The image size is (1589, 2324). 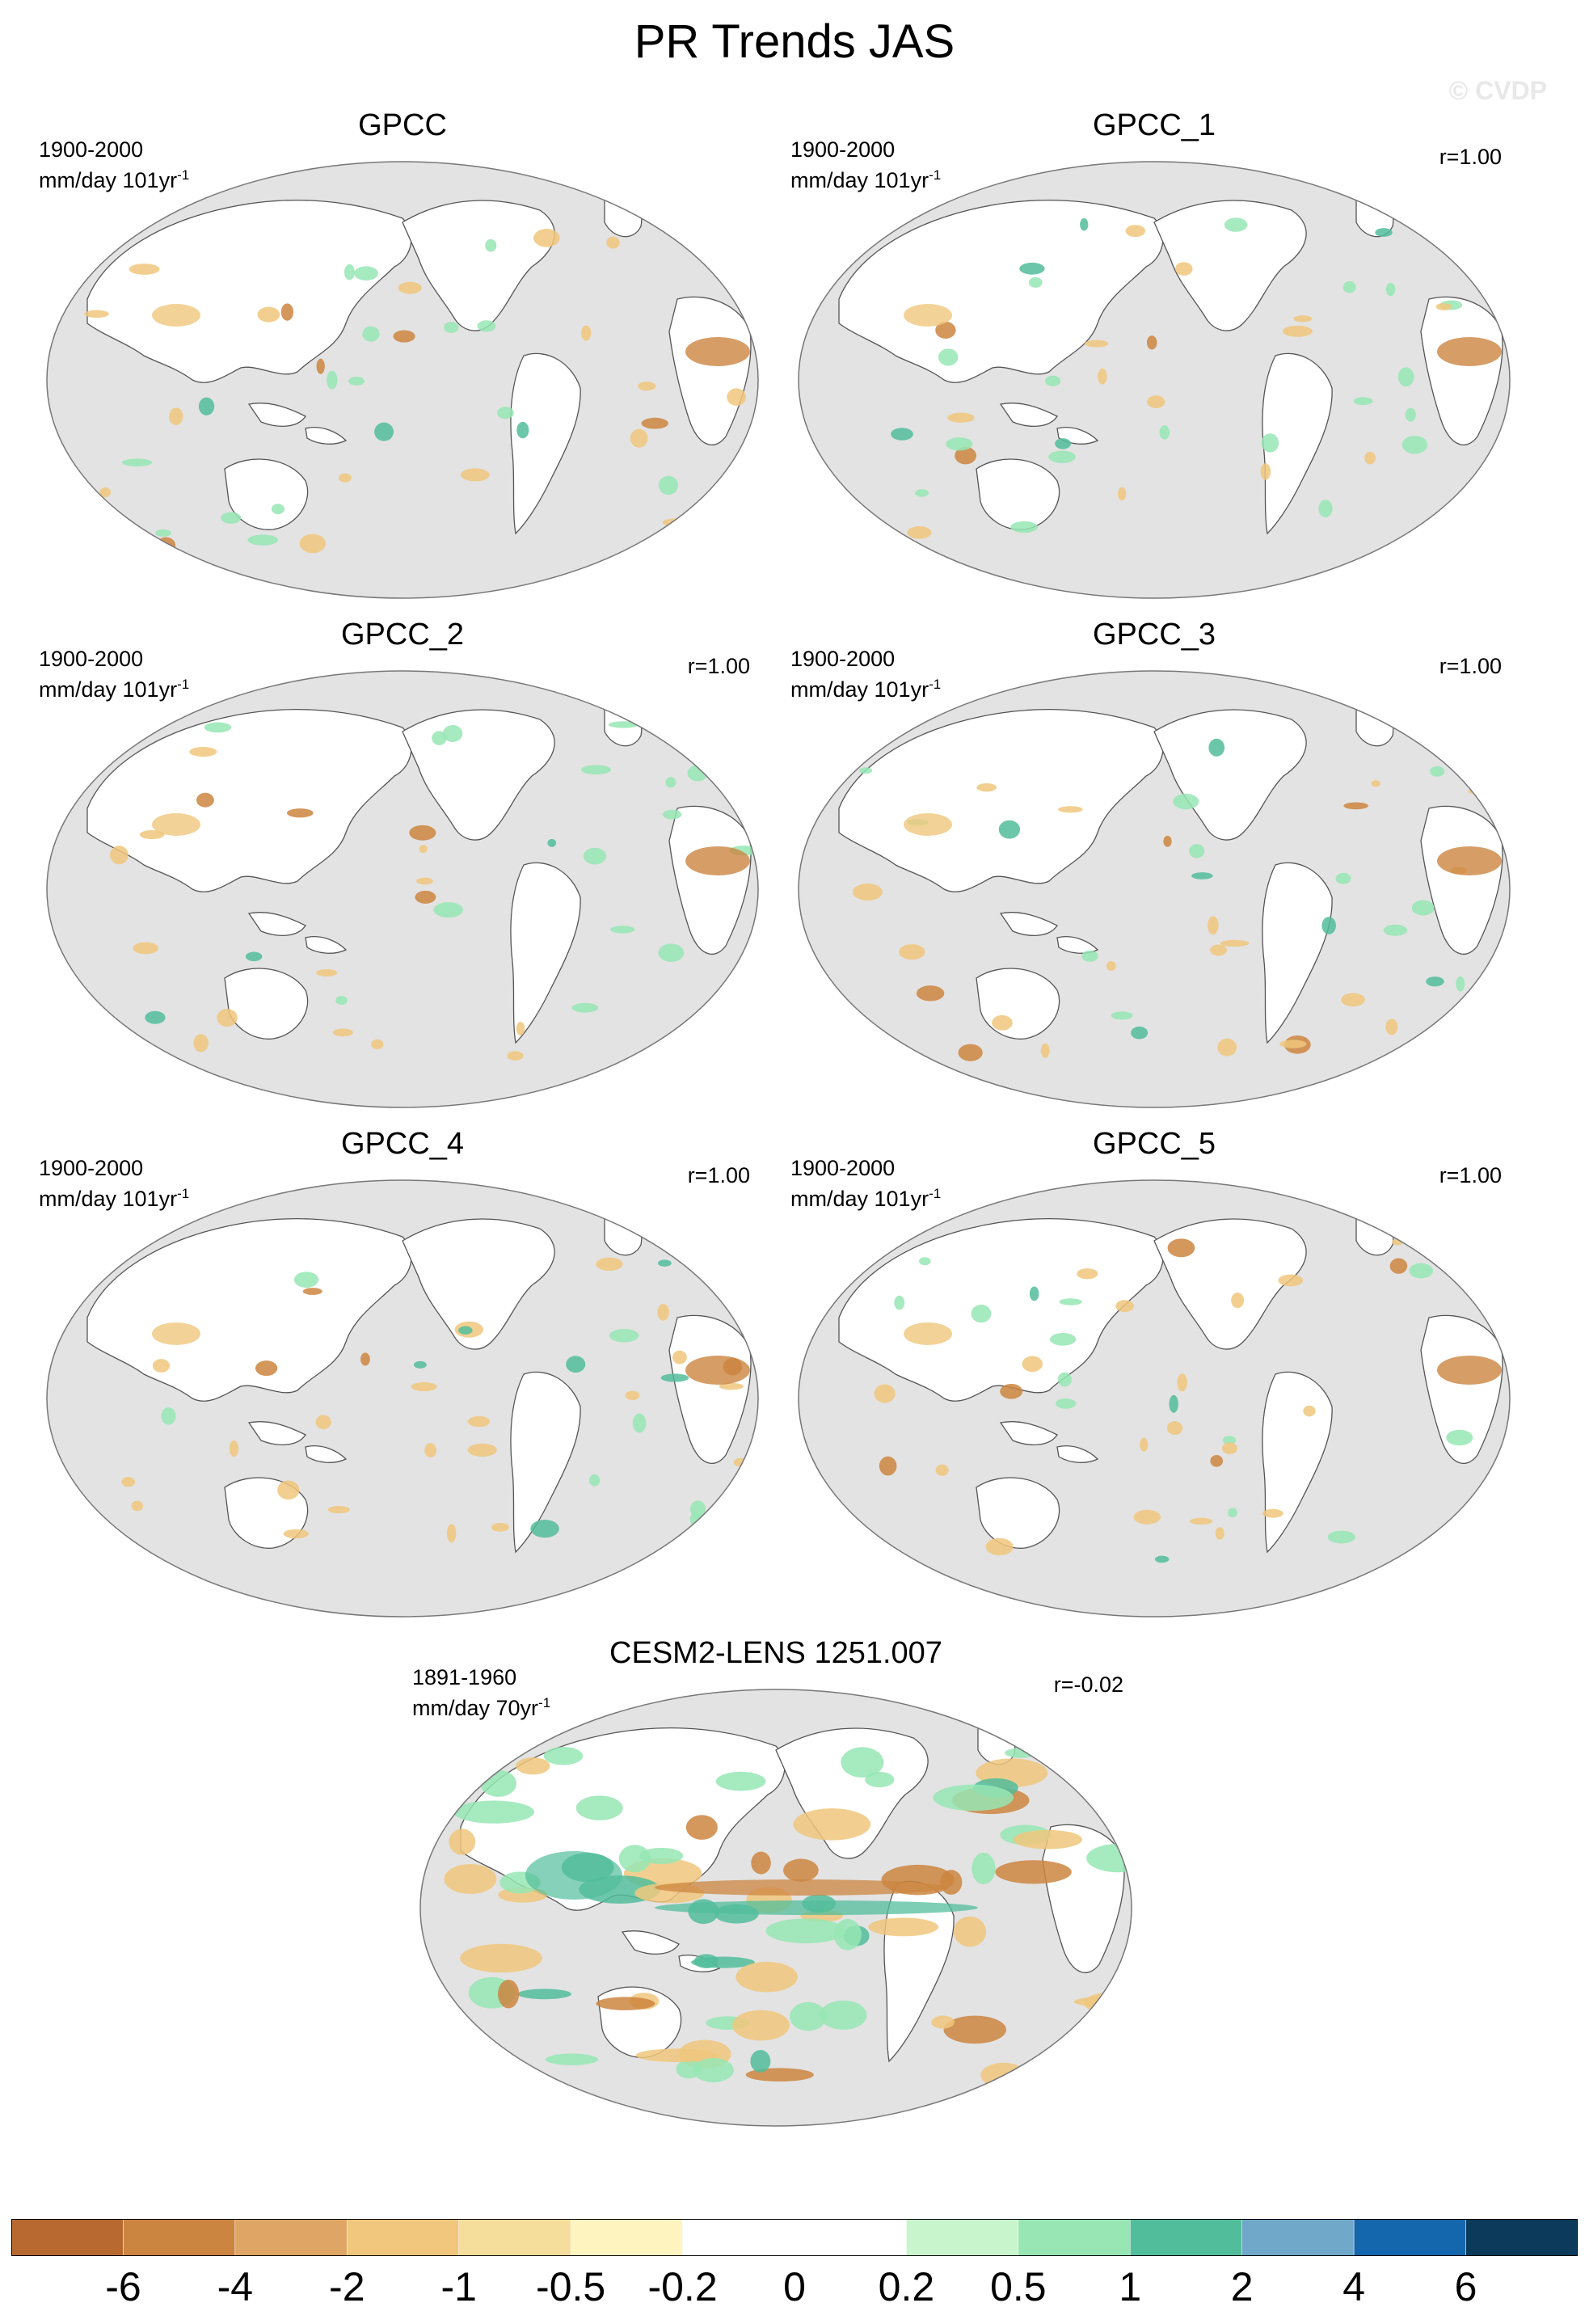 What do you see at coordinates (1019, 2286) in the screenshot?
I see `colorbar-tick-label: 0.5` at bounding box center [1019, 2286].